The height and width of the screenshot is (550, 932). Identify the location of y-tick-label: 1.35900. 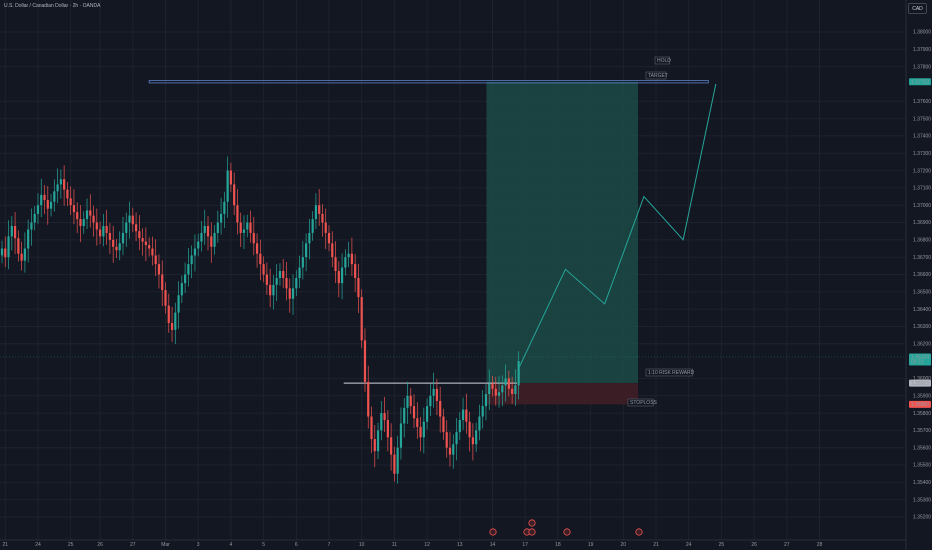
(922, 396).